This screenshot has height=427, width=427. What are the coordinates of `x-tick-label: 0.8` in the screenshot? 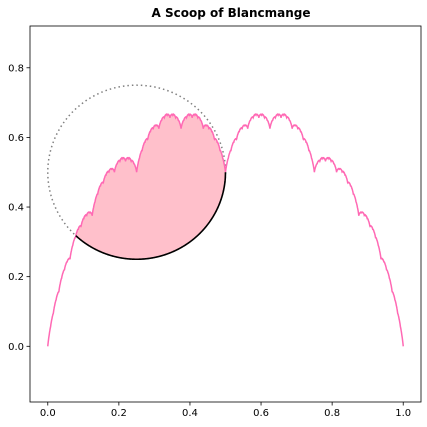 It's located at (332, 413).